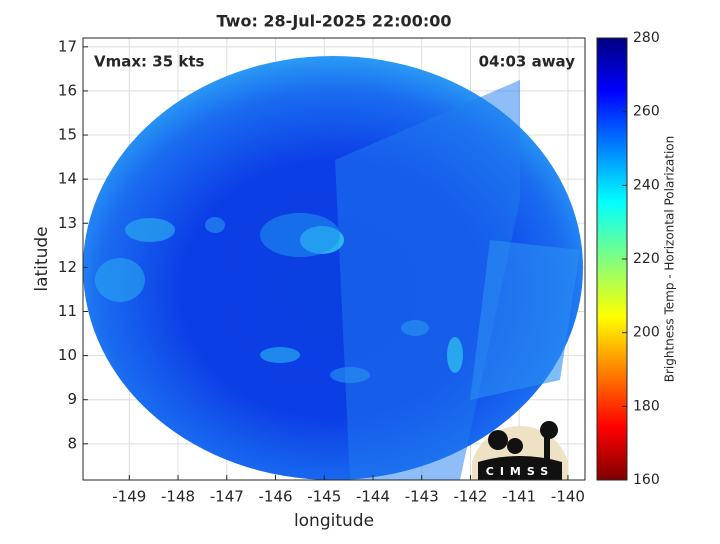 Image resolution: width=720 pixels, height=544 pixels. I want to click on y-tick-label: 16, so click(67, 90).